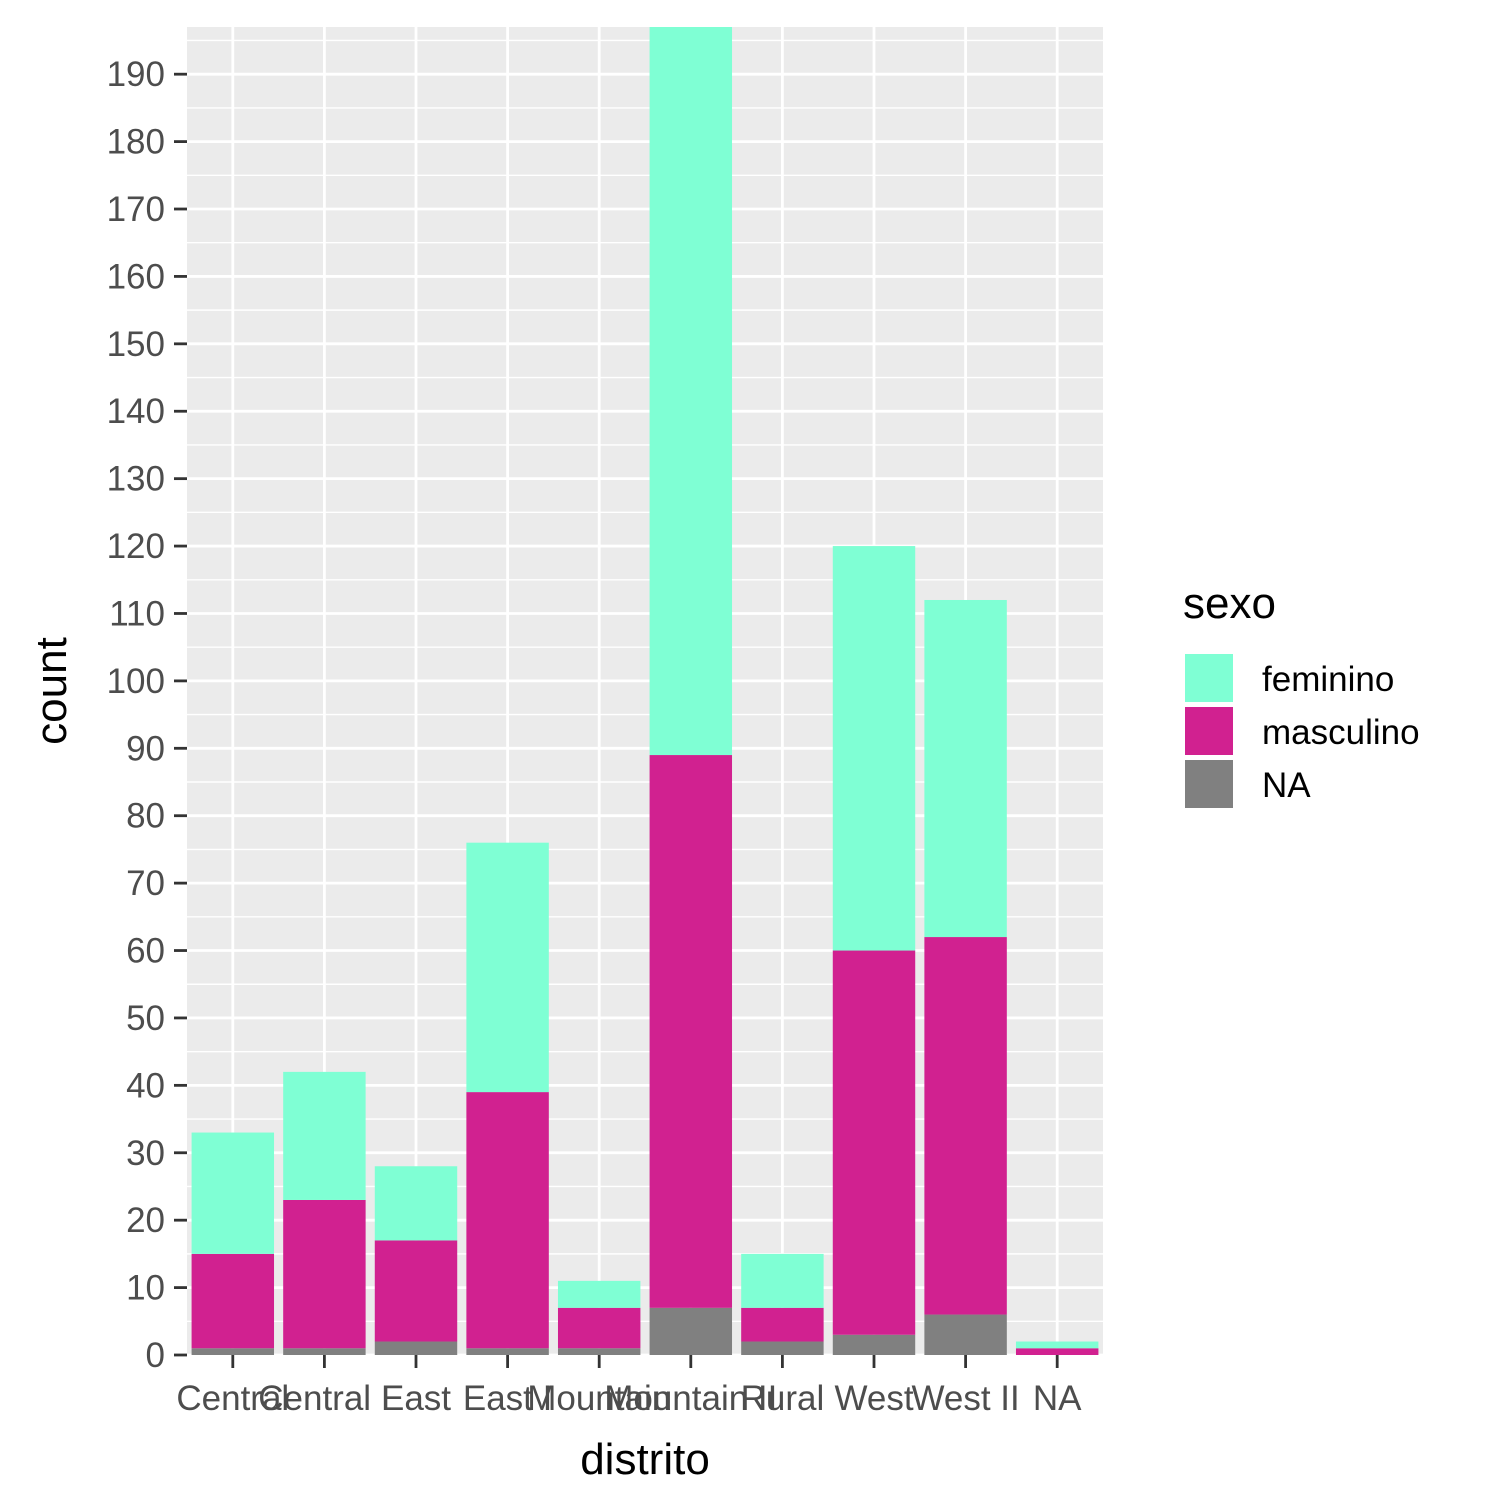 The image size is (1512, 1512). Describe the element at coordinates (145, 1085) in the screenshot. I see `y-tick-label: 40` at that location.